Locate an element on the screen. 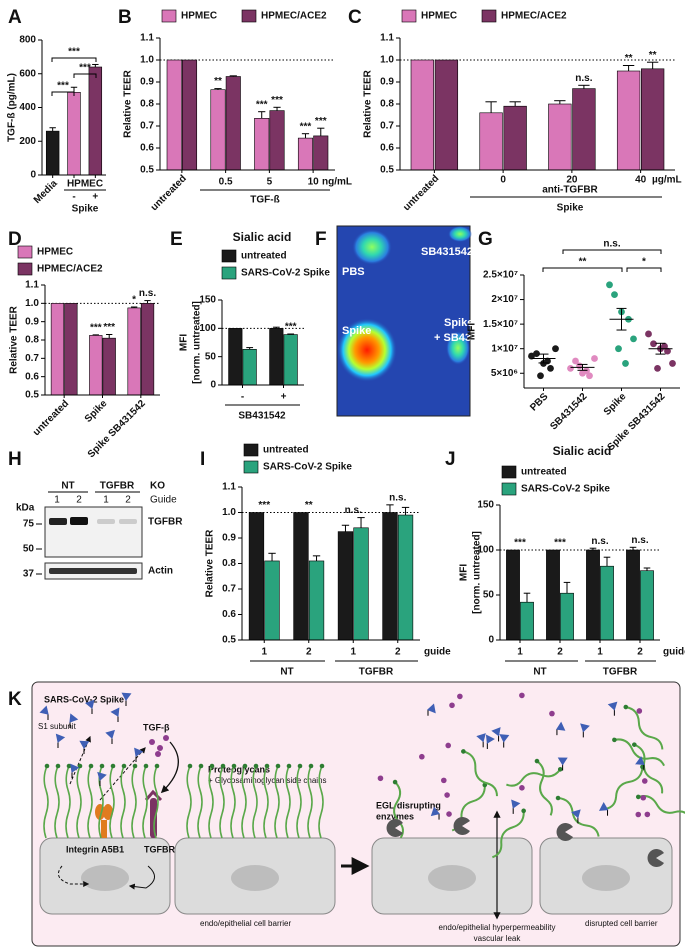 This screenshot has width=685, height=950. x-tick-label: 40 is located at coordinates (641, 180).